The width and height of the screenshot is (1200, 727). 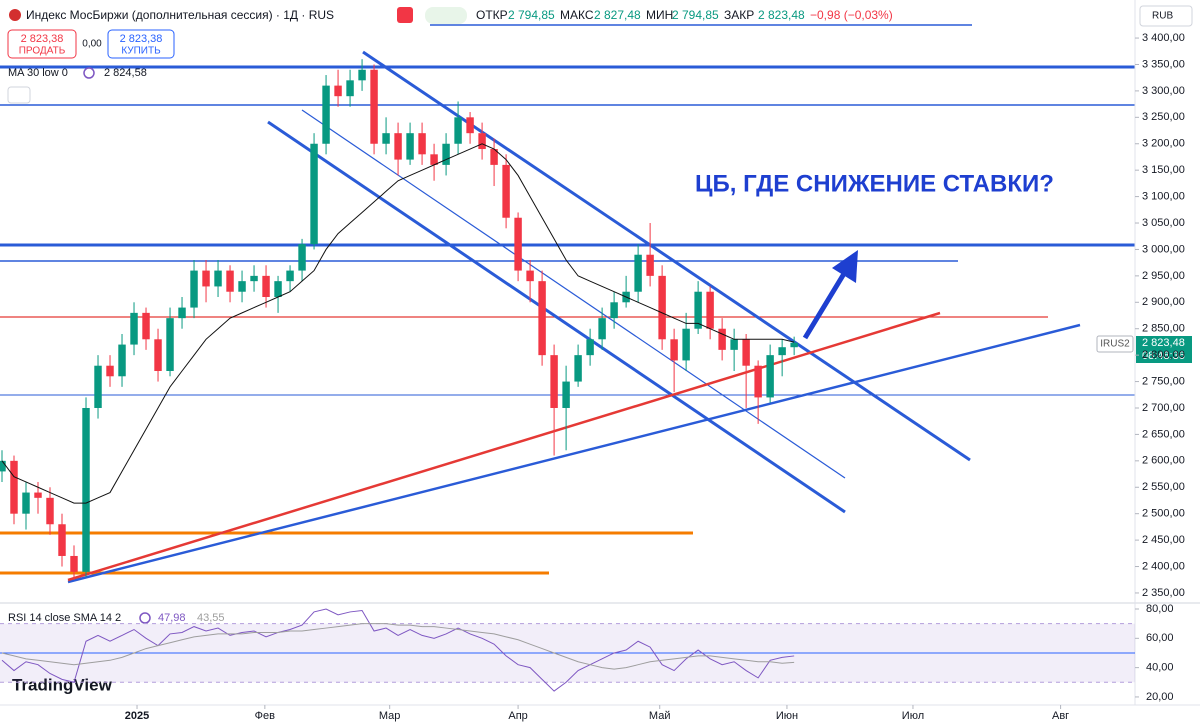 I want to click on status-pill, so click(x=446, y=15).